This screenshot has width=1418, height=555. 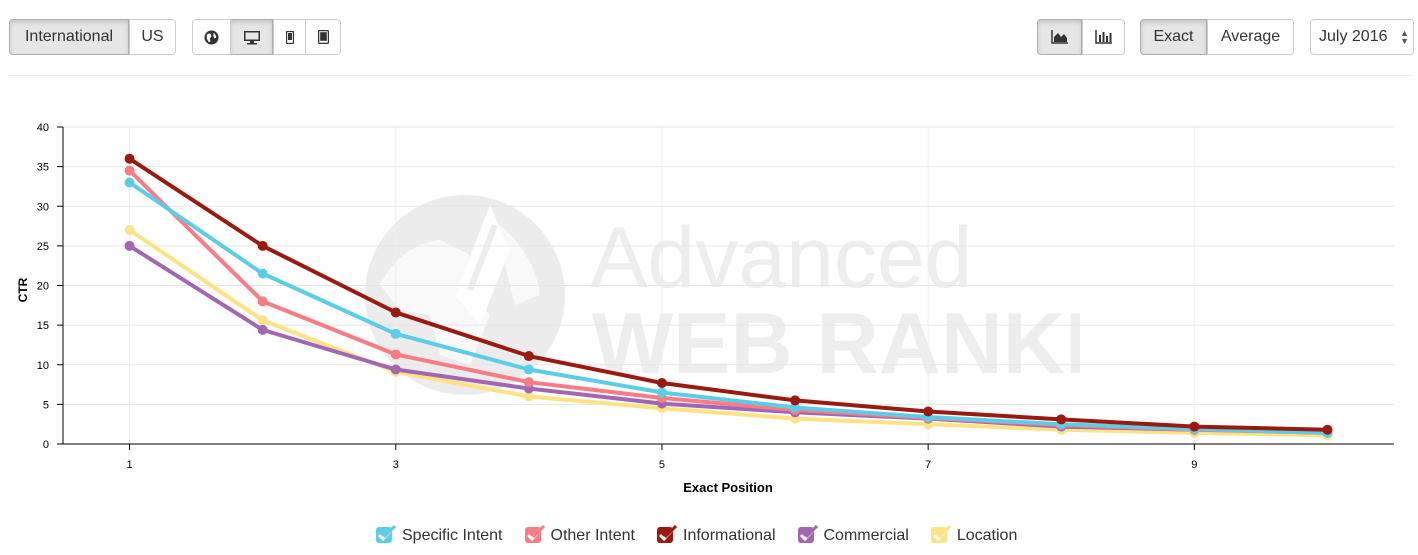 I want to click on legend-label: Informational, so click(x=729, y=535).